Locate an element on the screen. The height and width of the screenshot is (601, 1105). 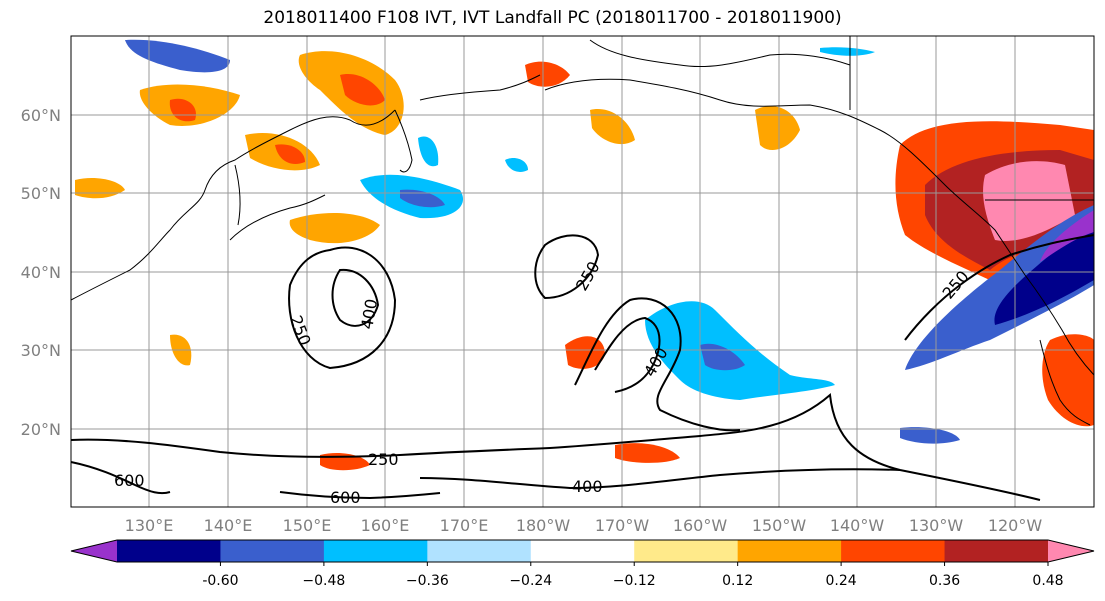
colorbar-extend-high is located at coordinates (1071, 551).